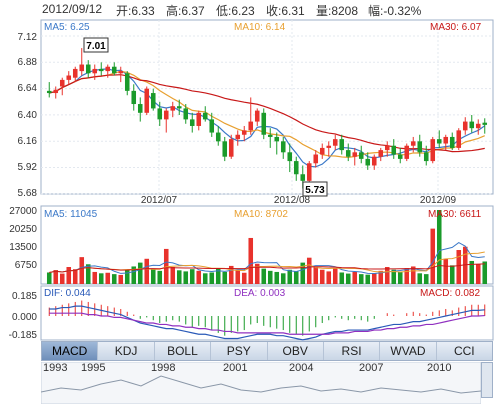  I want to click on time-range-ruler: 1993 1995 1998 2001 2004 2007 2010, so click(261, 383).